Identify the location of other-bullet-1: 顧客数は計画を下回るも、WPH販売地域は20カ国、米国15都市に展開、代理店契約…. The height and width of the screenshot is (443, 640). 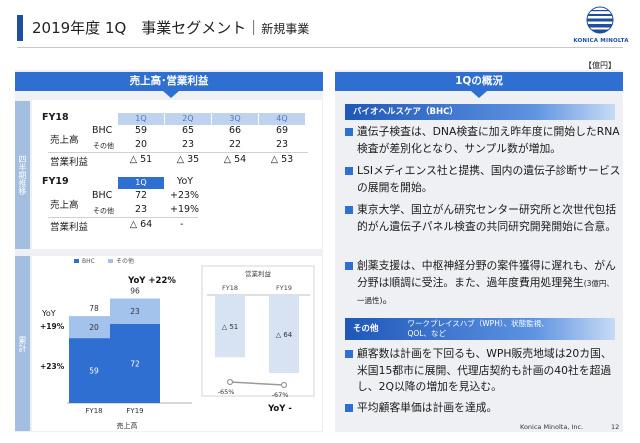
(483, 371).